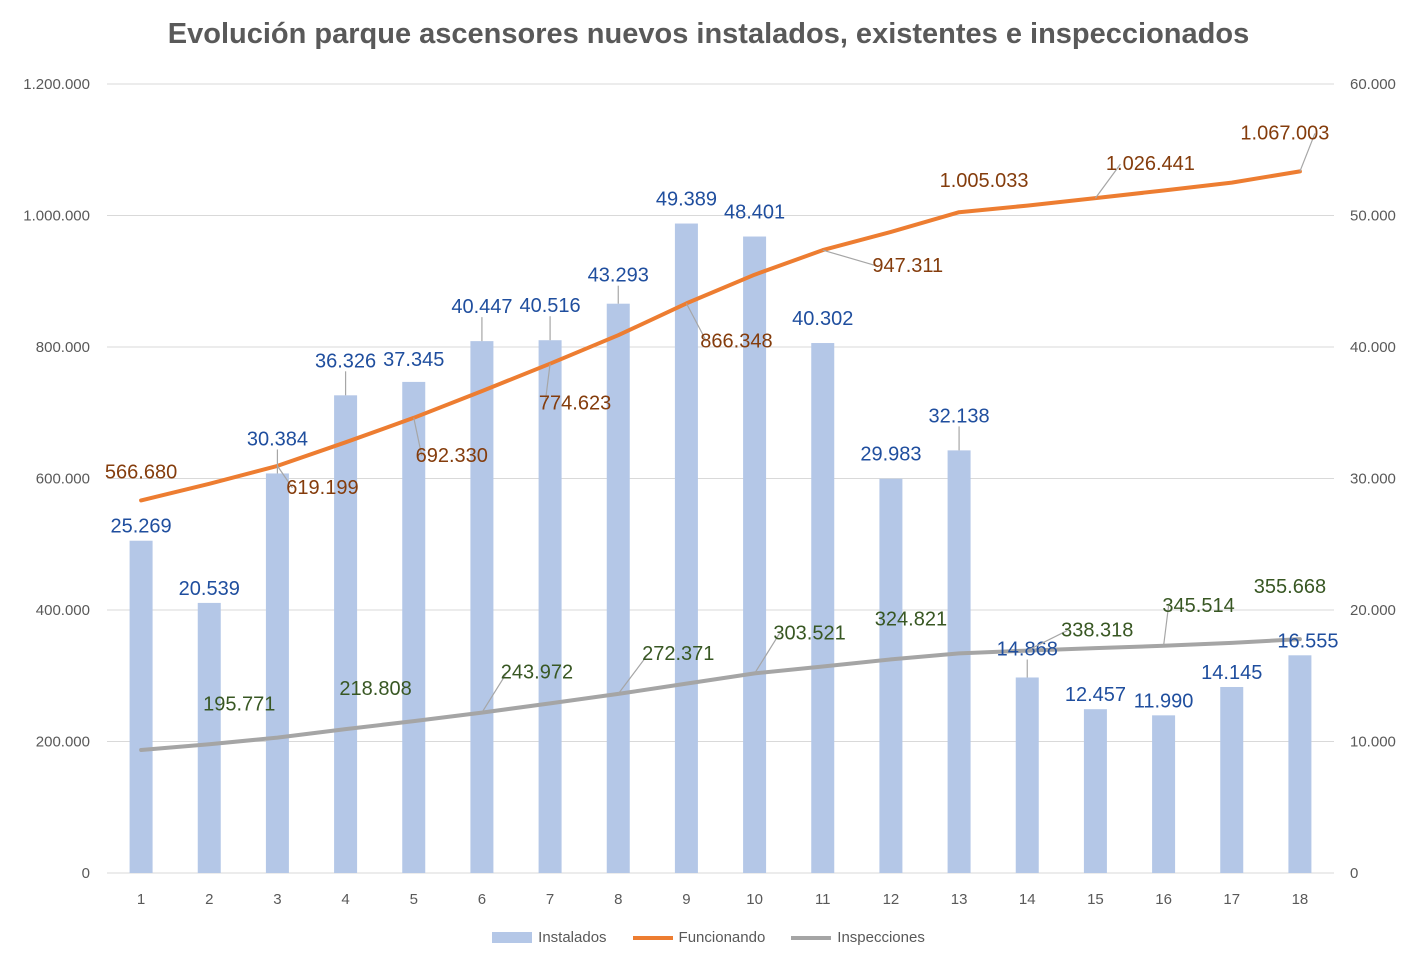 This screenshot has width=1417, height=970. What do you see at coordinates (209, 589) in the screenshot?
I see `bar-data-label: 20.539` at bounding box center [209, 589].